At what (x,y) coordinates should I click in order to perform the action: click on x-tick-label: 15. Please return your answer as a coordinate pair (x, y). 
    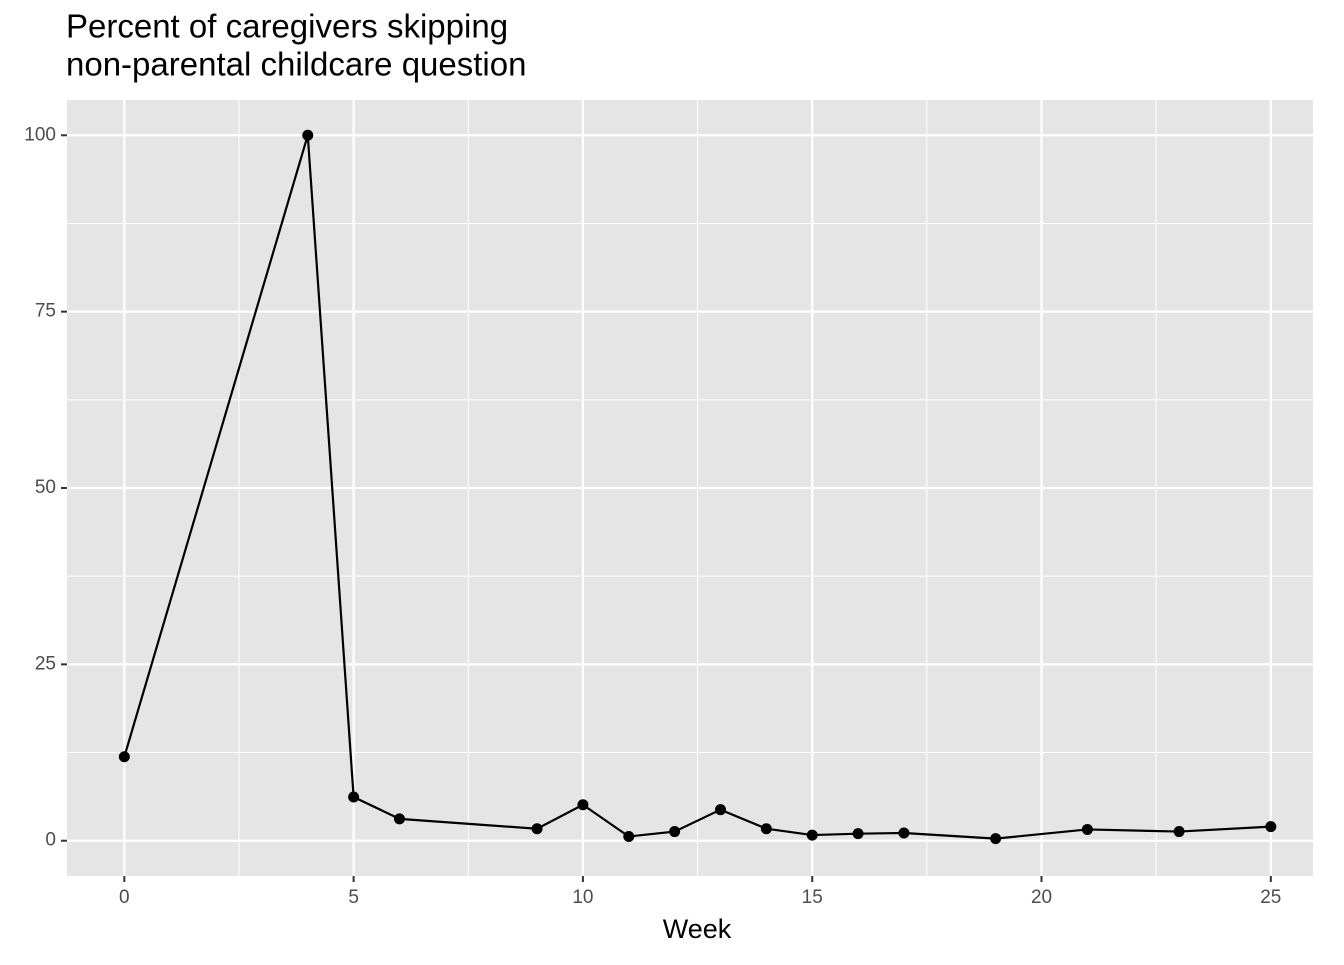
    Looking at the image, I should click on (812, 897).